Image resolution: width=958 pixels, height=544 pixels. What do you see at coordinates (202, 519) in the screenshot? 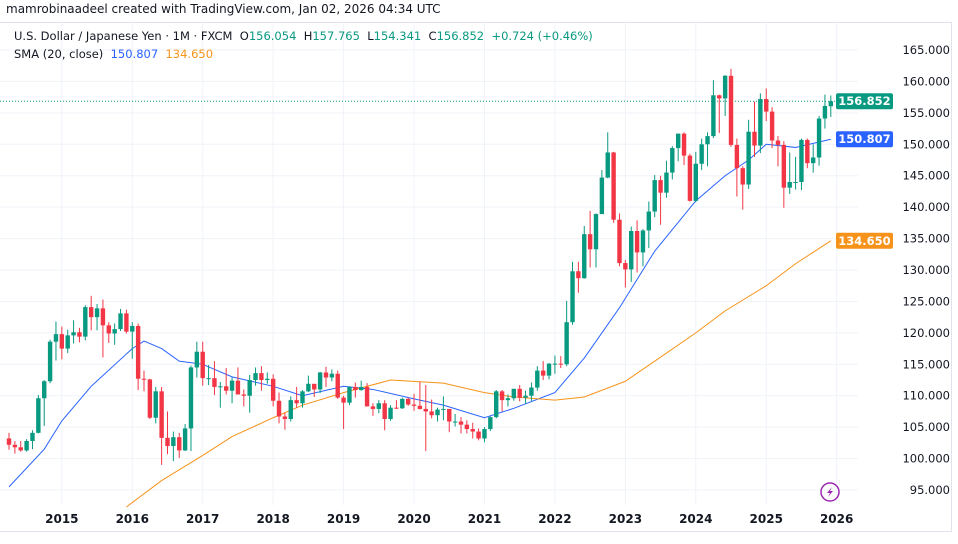
I see `year-tick-label: 2017` at bounding box center [202, 519].